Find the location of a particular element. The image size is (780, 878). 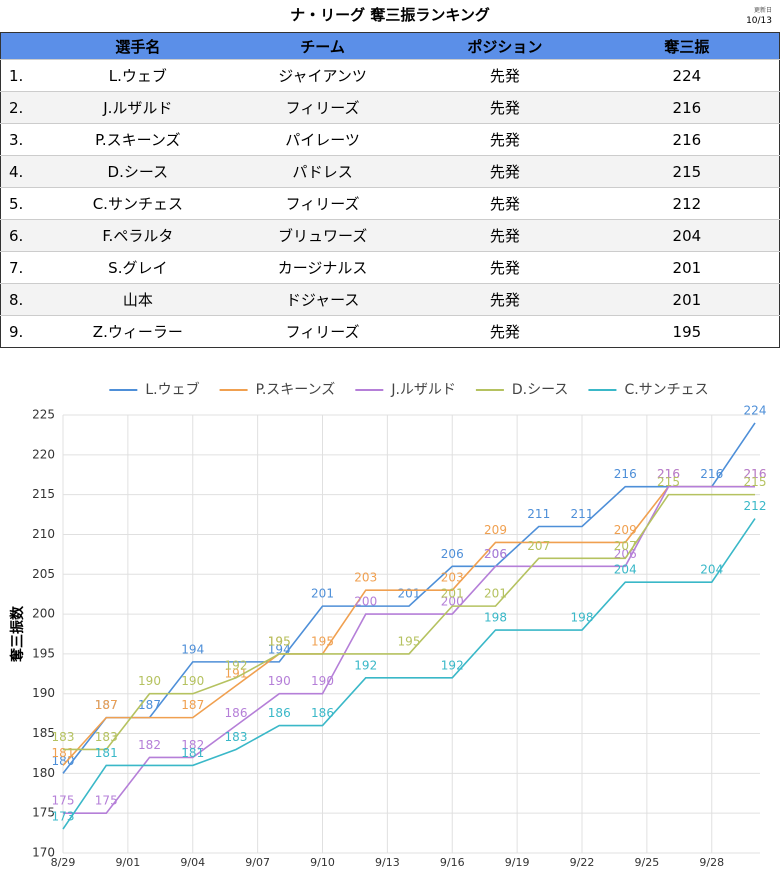

table-row: 5. C.サンチェス フィリーズ 先発 212 is located at coordinates (390, 203).